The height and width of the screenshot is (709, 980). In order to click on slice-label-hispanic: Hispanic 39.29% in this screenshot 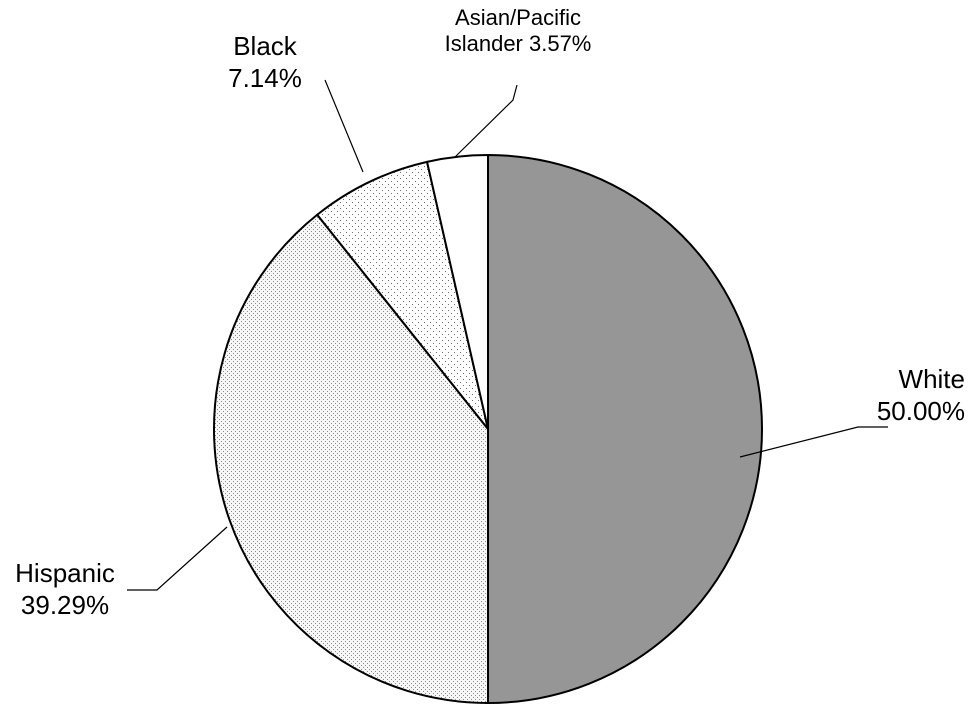, I will do `click(65, 589)`.